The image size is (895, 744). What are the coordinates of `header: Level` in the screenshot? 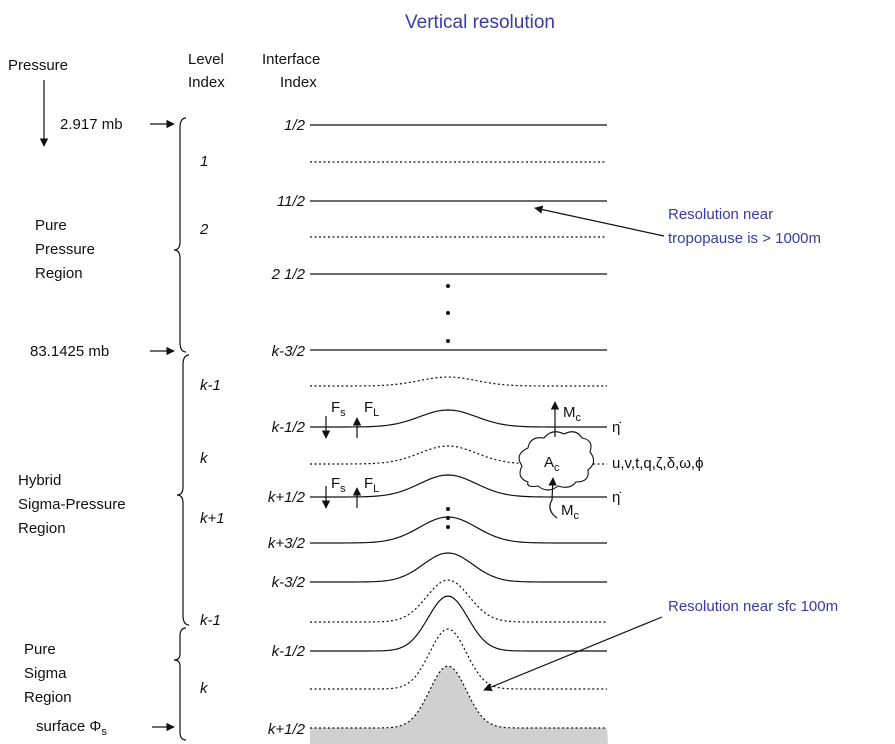 It's located at (206, 59).